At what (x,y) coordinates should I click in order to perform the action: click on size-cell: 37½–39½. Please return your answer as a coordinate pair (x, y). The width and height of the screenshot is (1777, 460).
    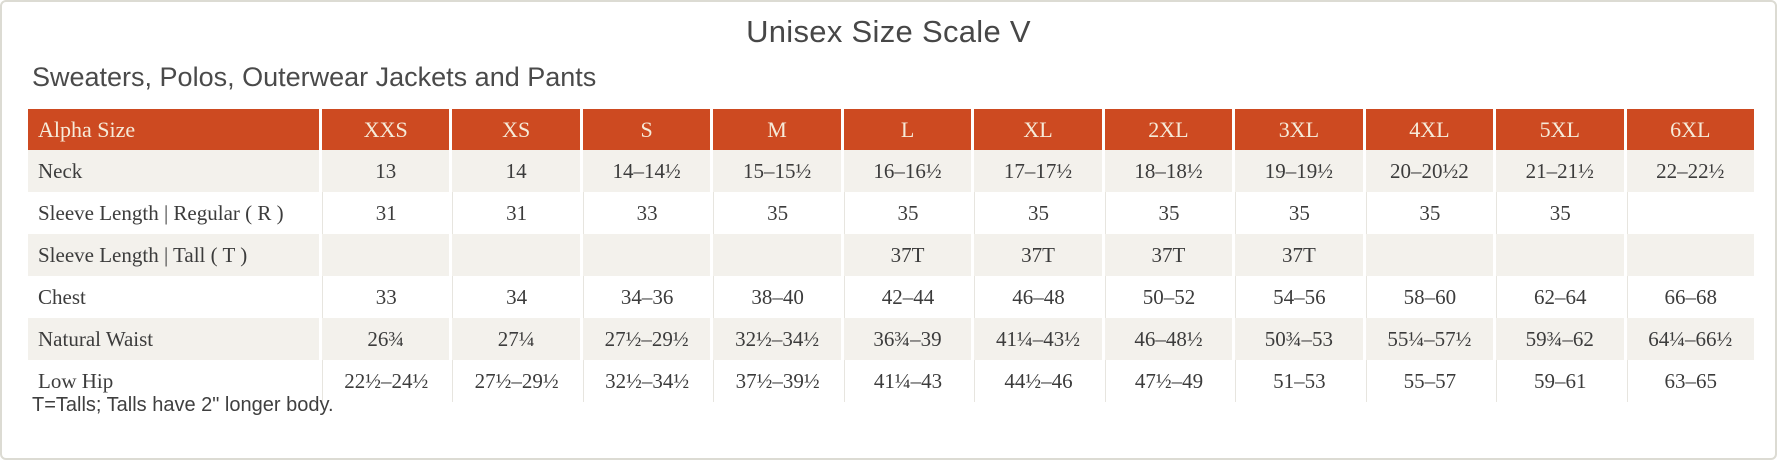
    Looking at the image, I should click on (777, 381).